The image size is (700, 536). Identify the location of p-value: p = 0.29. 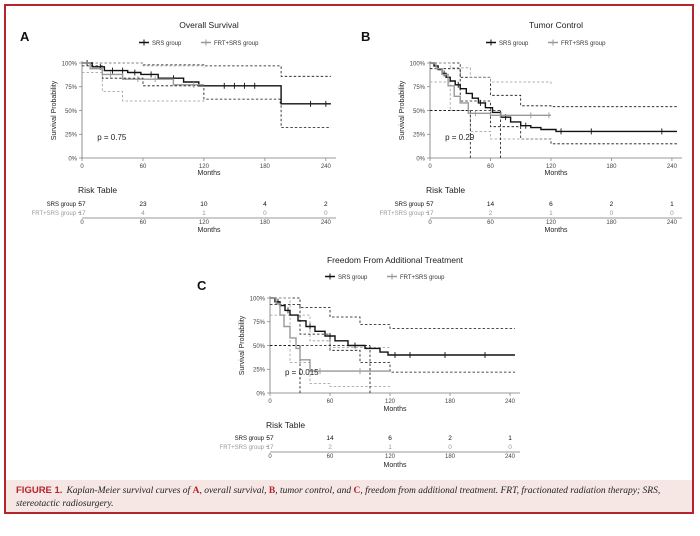
(460, 137).